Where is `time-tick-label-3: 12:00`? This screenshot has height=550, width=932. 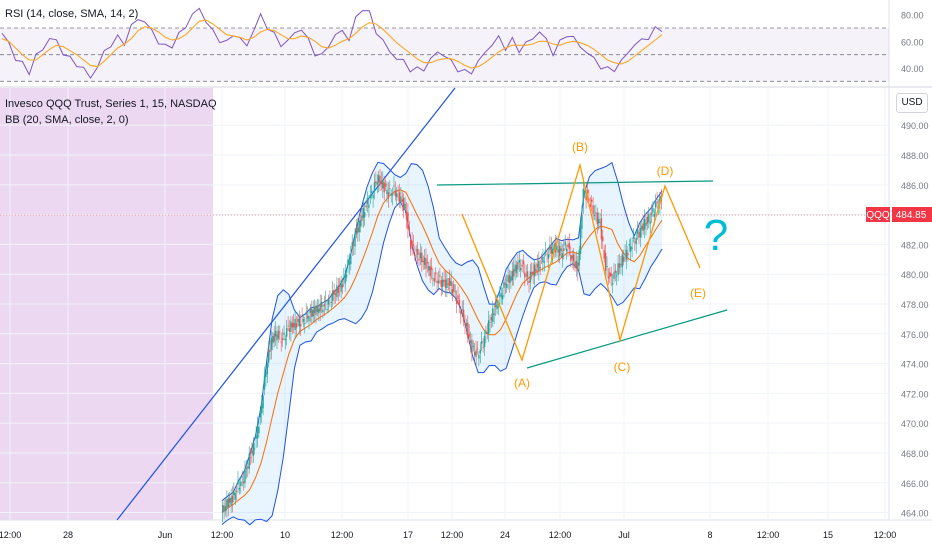
time-tick-label-3: 12:00 is located at coordinates (222, 535).